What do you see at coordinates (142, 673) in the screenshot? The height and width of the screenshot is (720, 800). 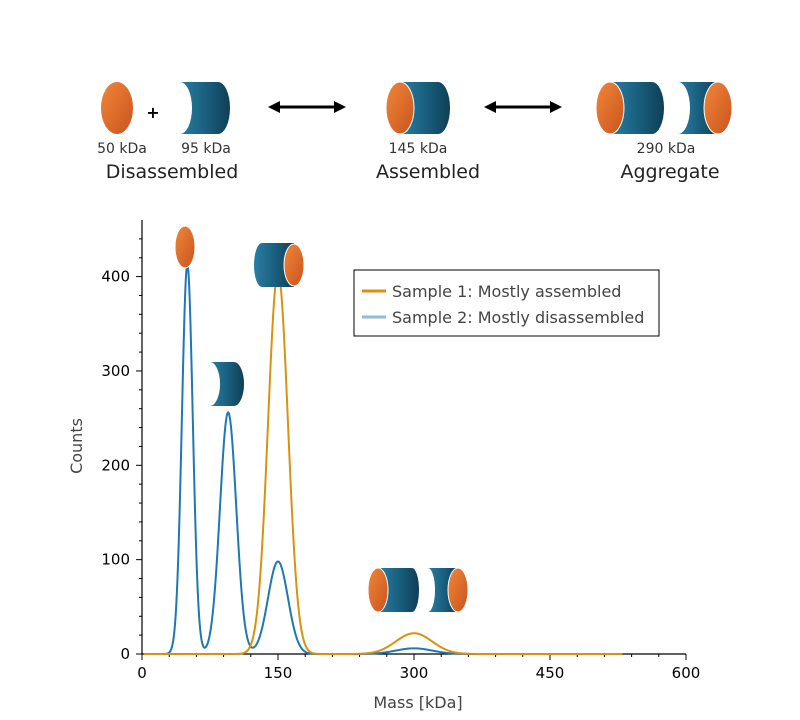 I see `x-tick-label: 0` at bounding box center [142, 673].